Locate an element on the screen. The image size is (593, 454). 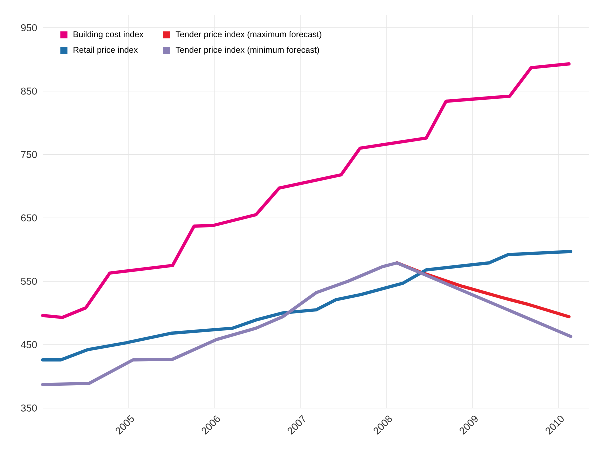
legend-label: Retail price index is located at coordinates (106, 50).